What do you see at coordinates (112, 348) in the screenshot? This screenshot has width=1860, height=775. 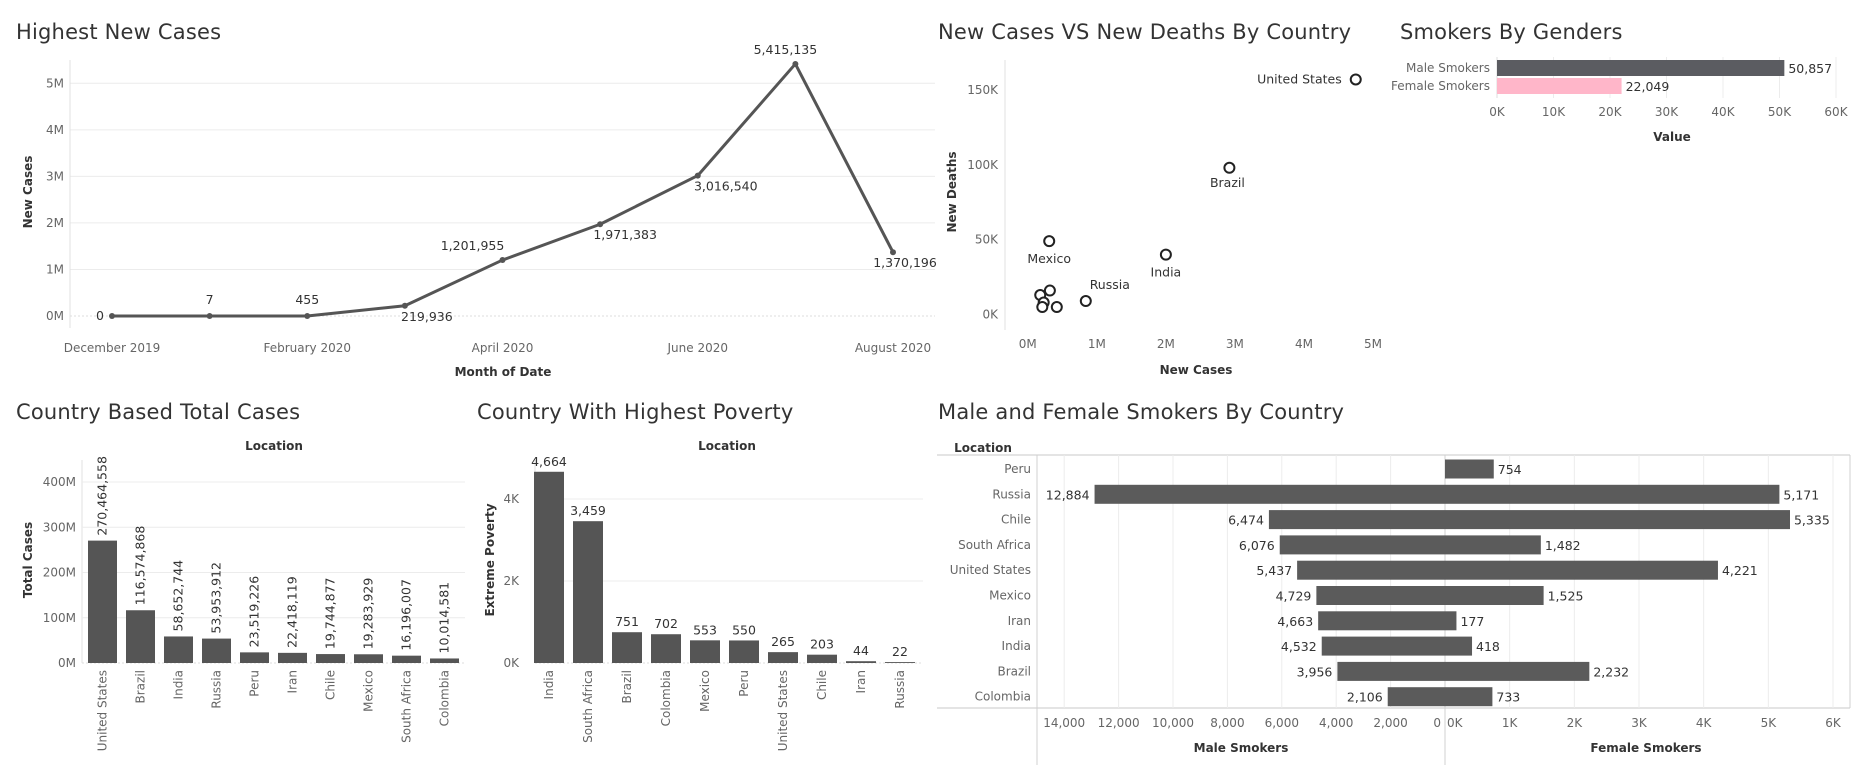 I see `x-tick-label: December 2019` at bounding box center [112, 348].